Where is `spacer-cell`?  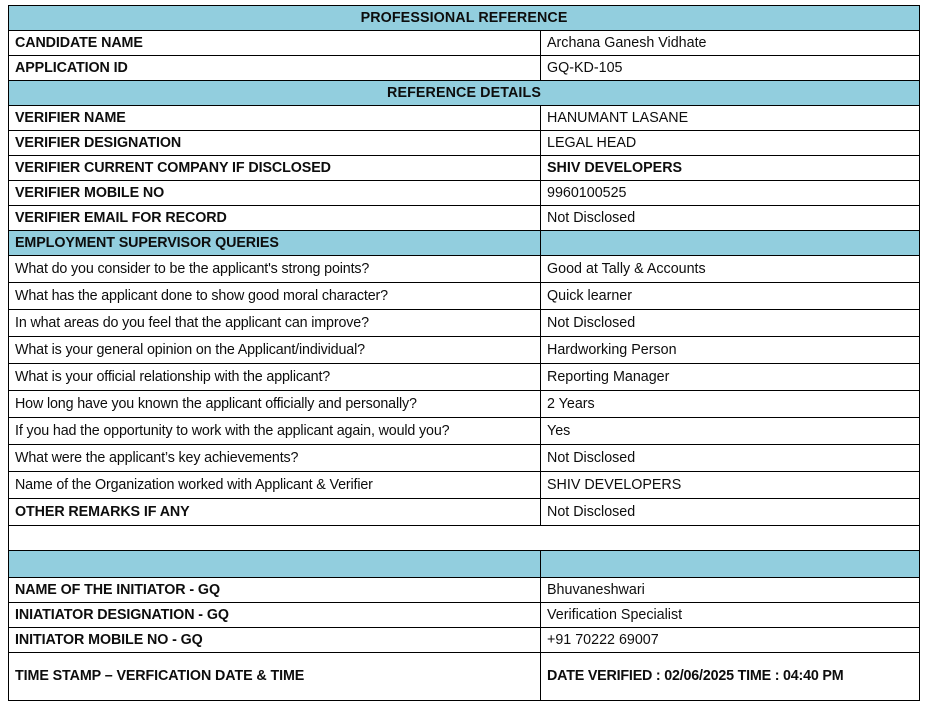
spacer-cell is located at coordinates (464, 538).